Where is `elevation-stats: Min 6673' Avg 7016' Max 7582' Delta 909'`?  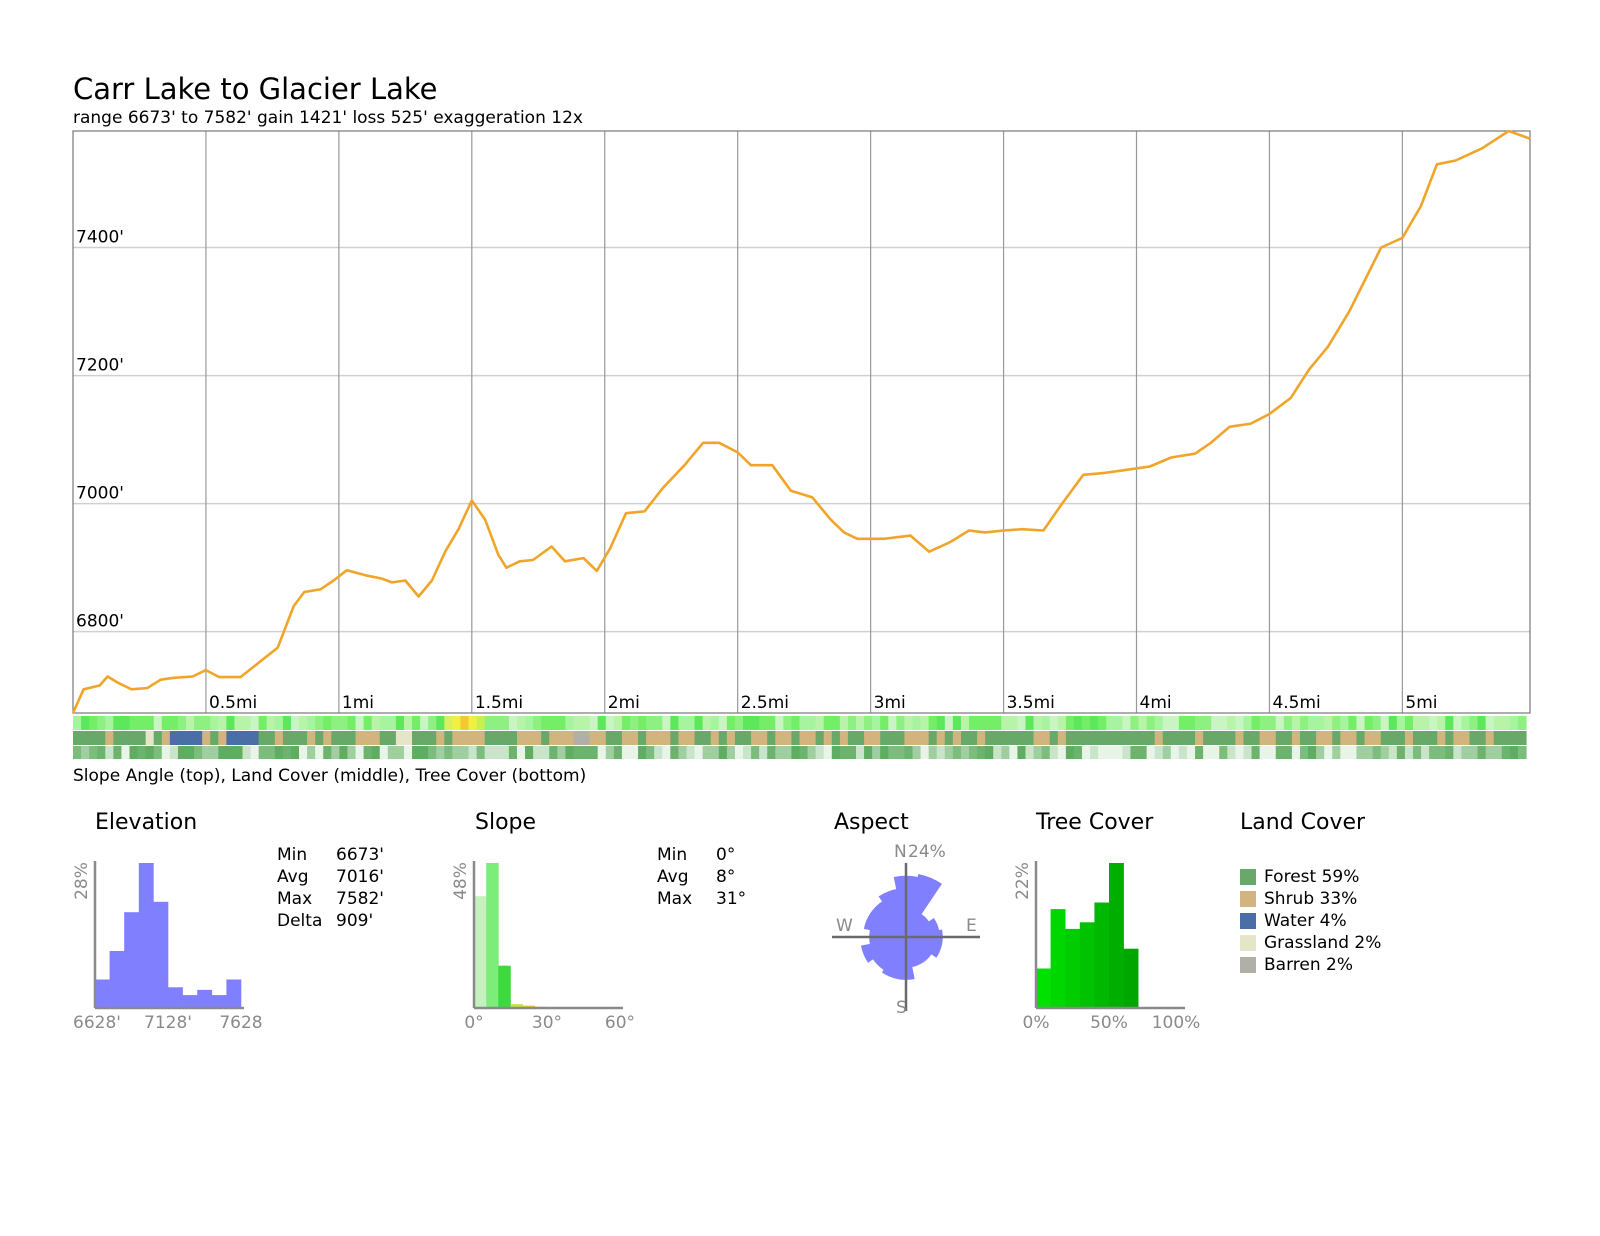 elevation-stats: Min 6673' Avg 7016' Max 7582' Delta 909' is located at coordinates (330, 890).